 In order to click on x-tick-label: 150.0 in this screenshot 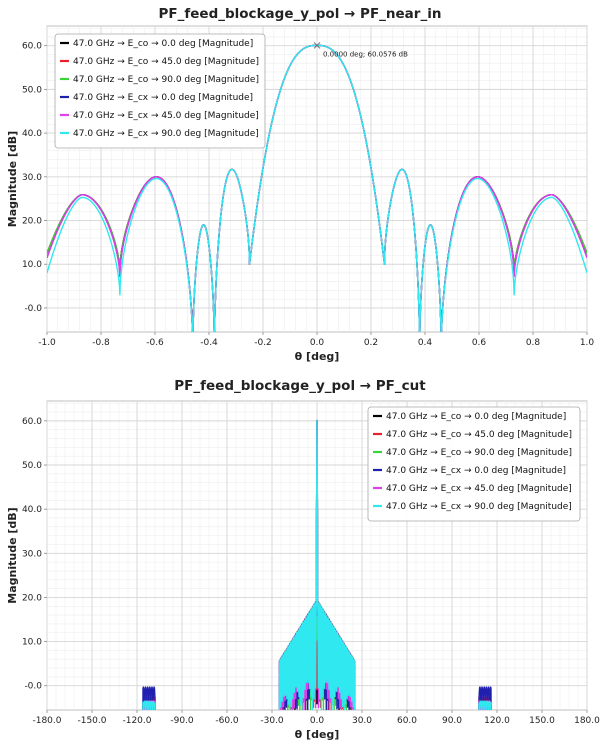, I will do `click(542, 721)`.